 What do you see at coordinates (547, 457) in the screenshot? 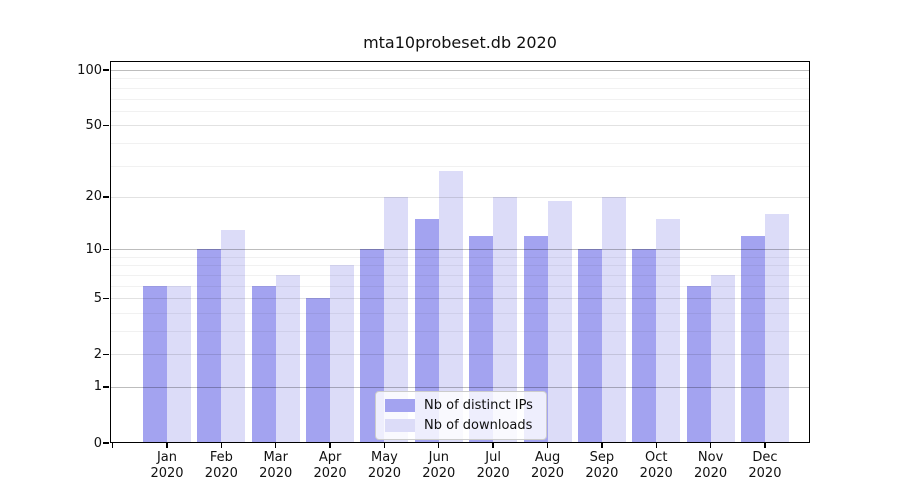
I see `x-tick-month-aug: Aug` at bounding box center [547, 457].